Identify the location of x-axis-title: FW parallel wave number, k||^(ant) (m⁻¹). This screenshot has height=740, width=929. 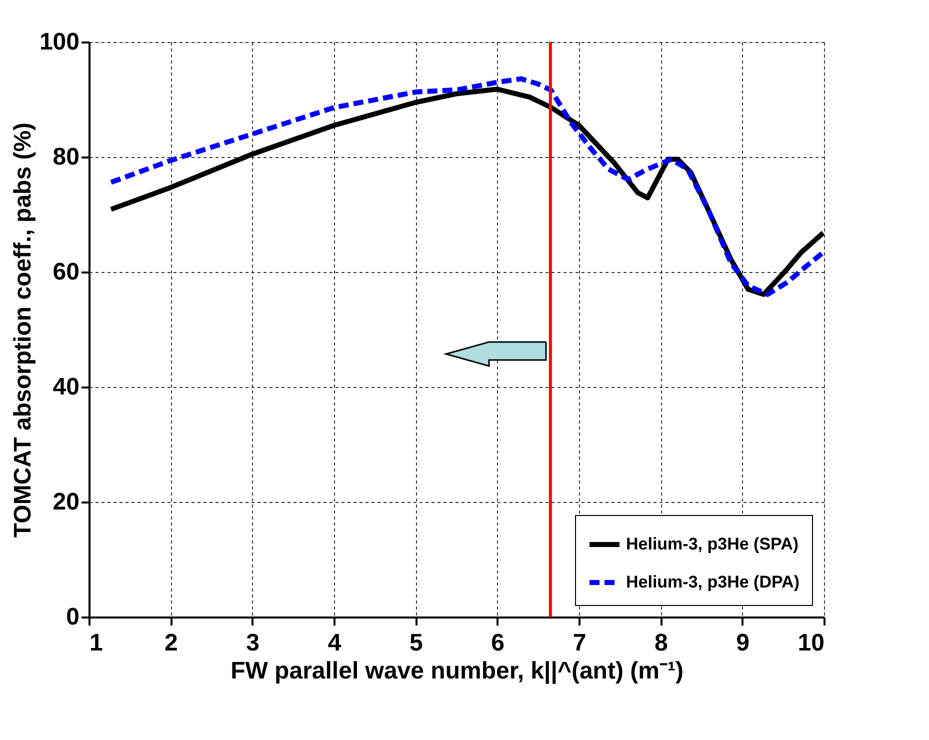
(457, 671).